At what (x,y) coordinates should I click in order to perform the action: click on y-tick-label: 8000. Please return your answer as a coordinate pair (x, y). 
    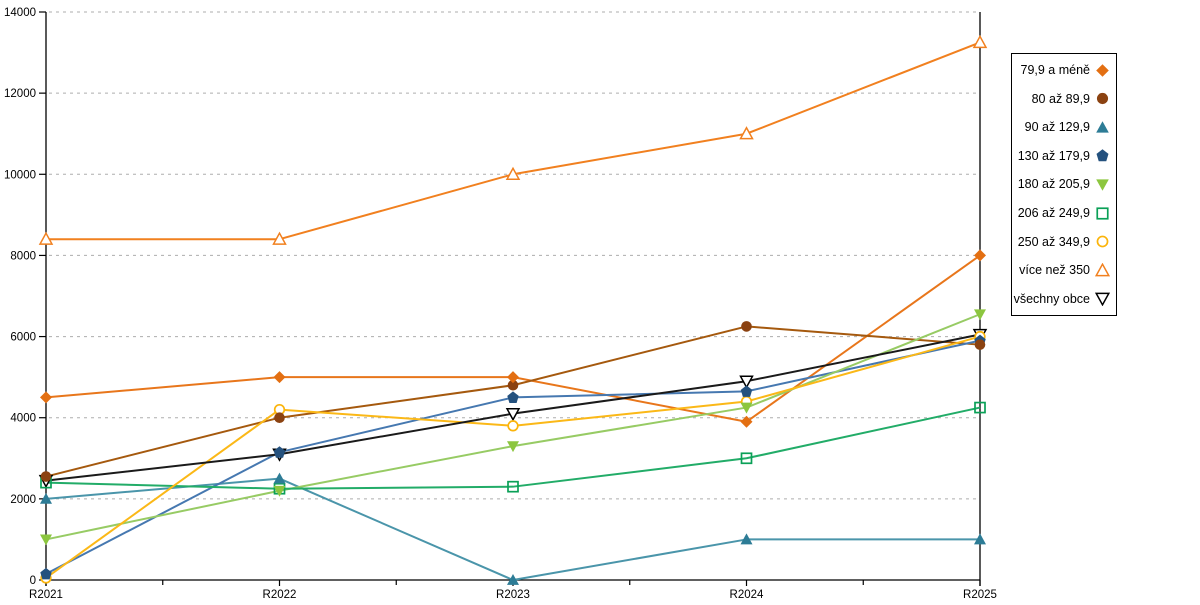
    Looking at the image, I should click on (23, 256).